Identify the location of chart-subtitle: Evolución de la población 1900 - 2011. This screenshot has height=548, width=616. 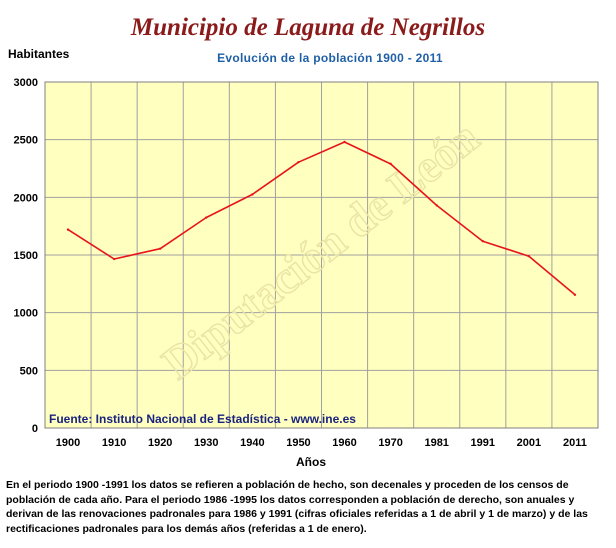
(330, 58).